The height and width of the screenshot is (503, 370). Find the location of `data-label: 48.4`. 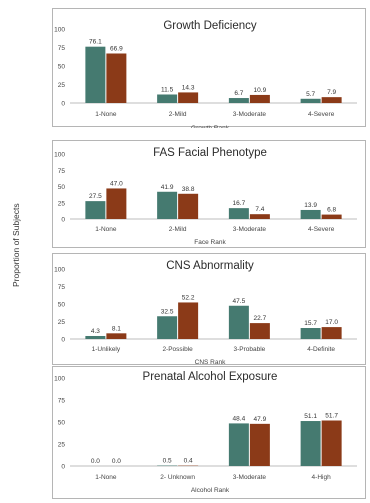

data-label: 48.4 is located at coordinates (239, 418).